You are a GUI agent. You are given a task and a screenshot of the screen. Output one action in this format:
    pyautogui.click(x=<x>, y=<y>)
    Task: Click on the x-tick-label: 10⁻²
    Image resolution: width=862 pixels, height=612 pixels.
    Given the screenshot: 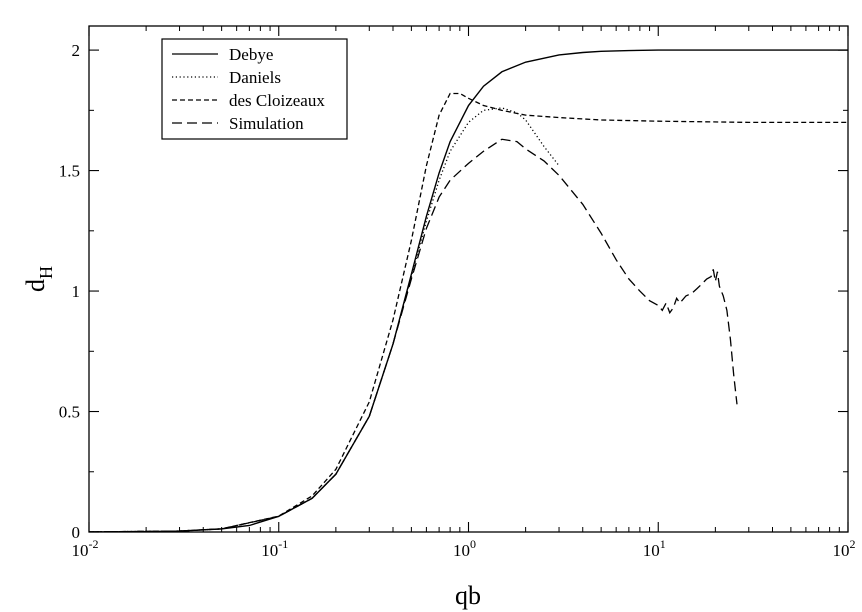 What is the action you would take?
    pyautogui.click(x=85, y=548)
    